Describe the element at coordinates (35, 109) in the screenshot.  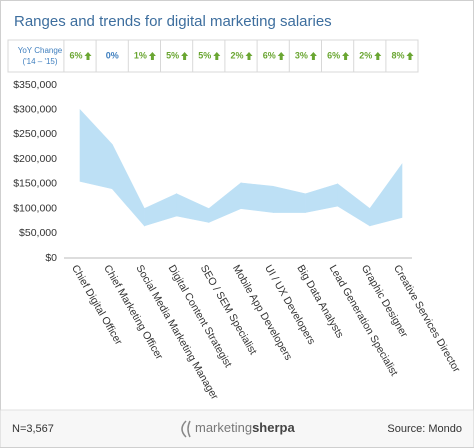
I see `y-tick-label: $300,000` at that location.